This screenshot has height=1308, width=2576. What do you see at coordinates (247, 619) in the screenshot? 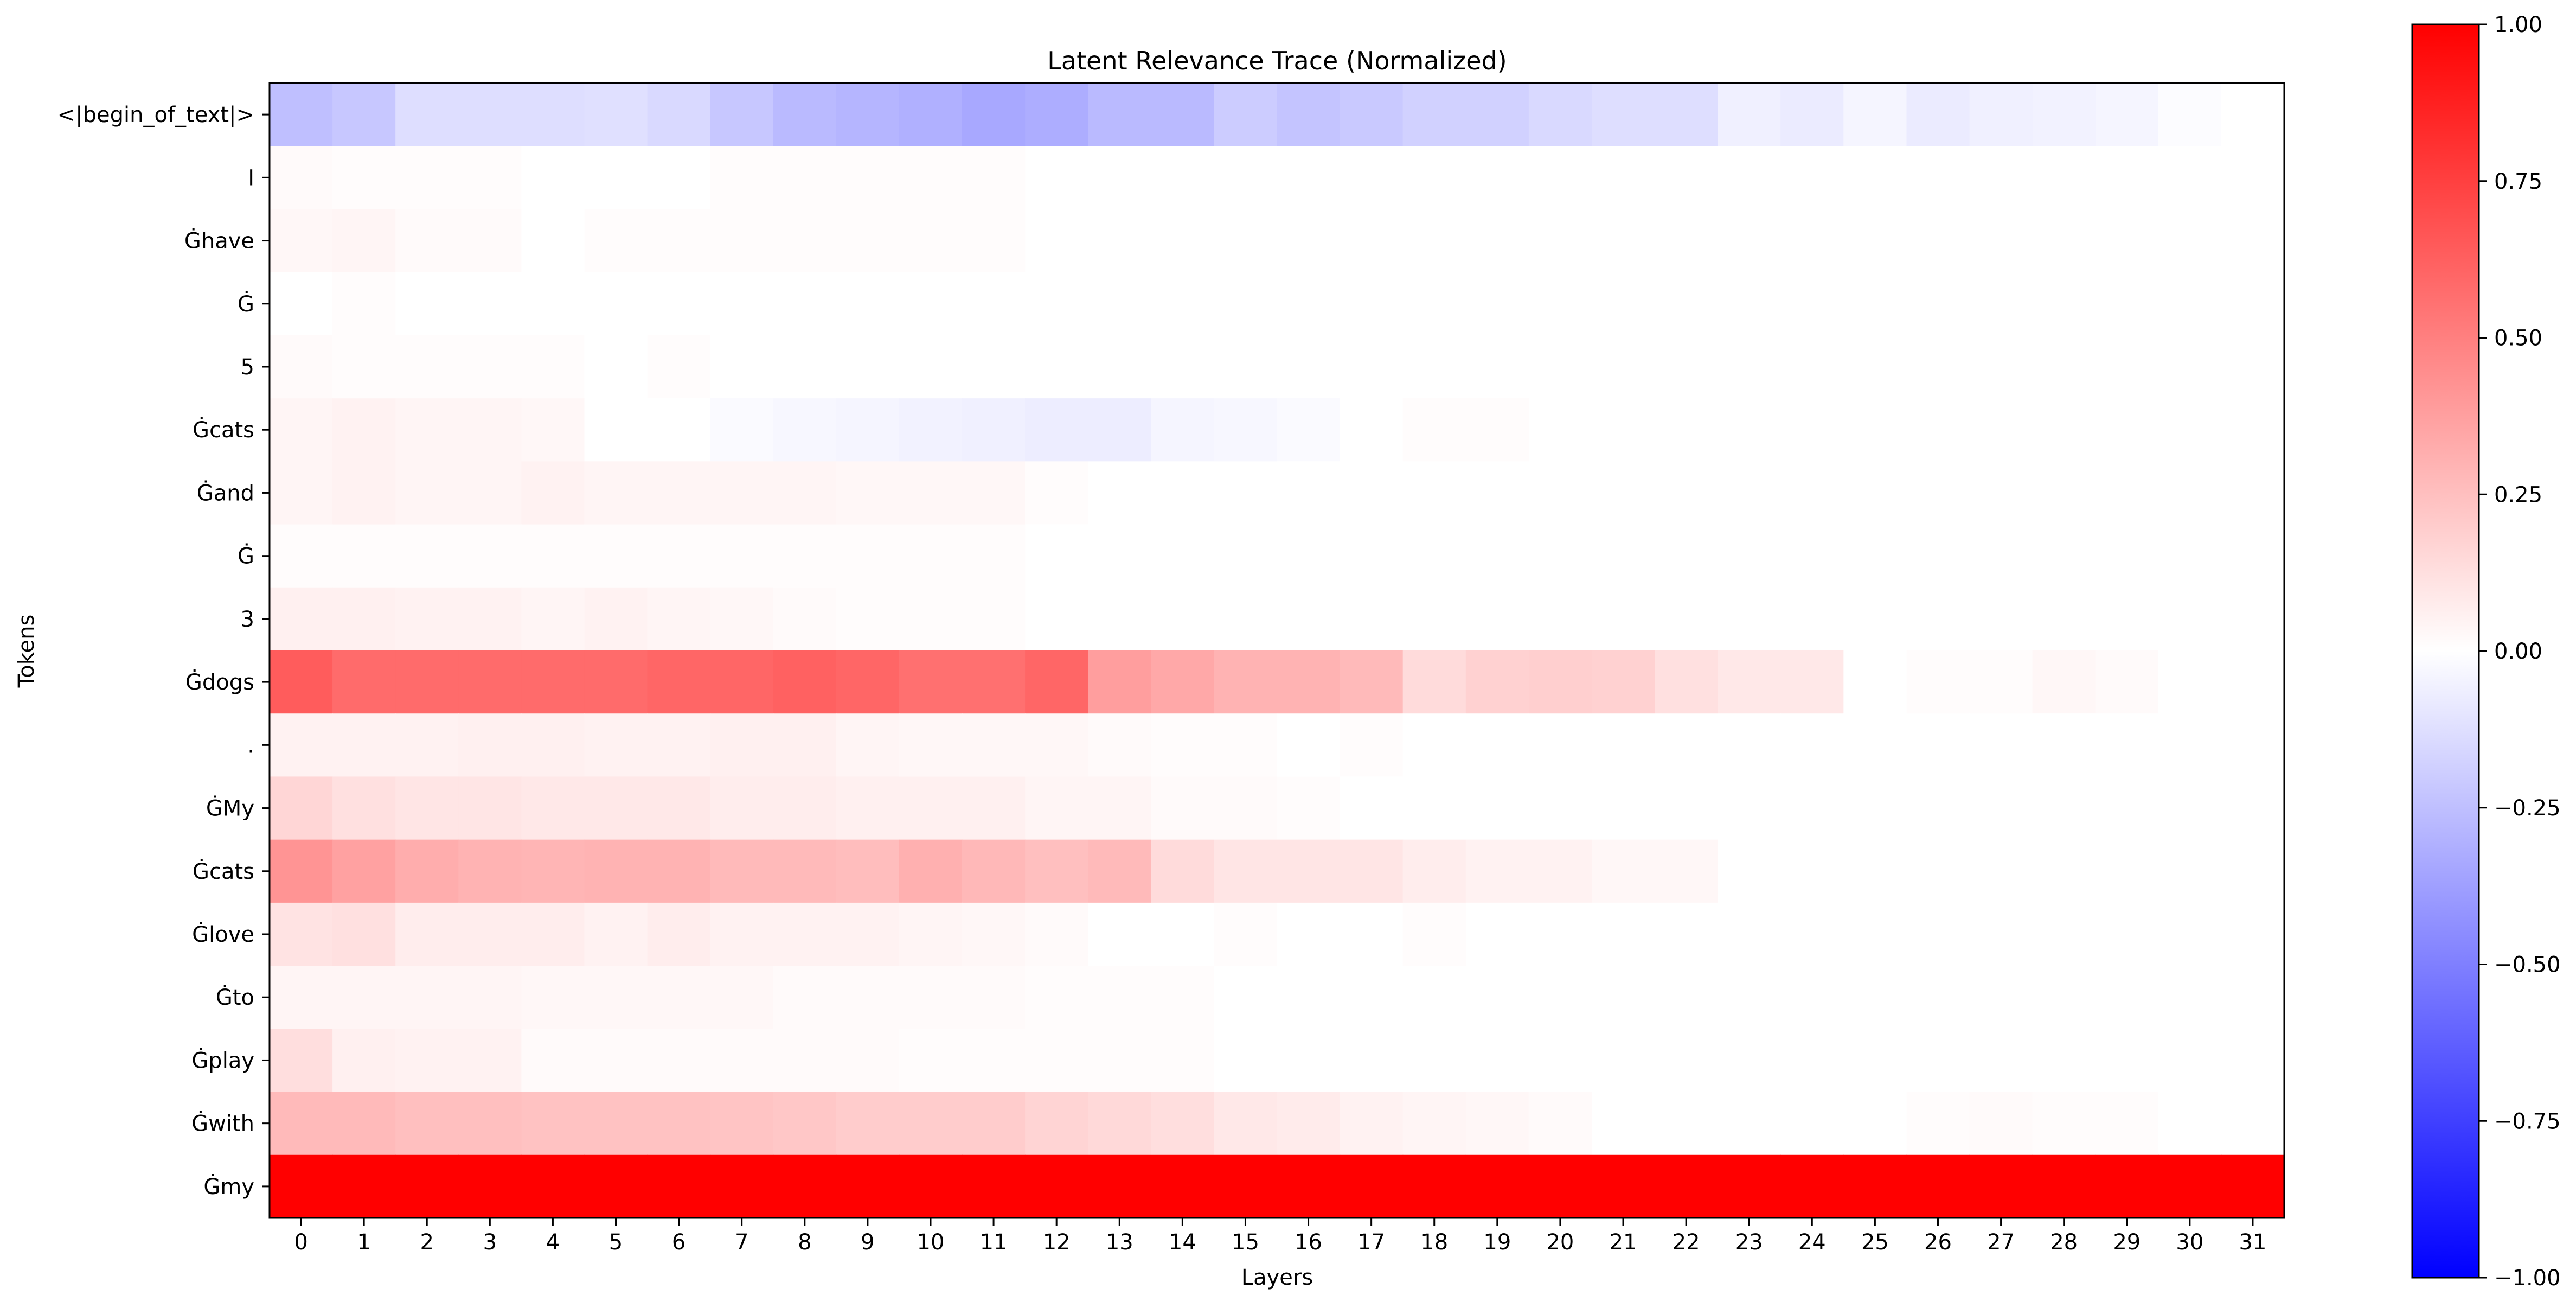
I see `y-tick-label: 3` at bounding box center [247, 619].